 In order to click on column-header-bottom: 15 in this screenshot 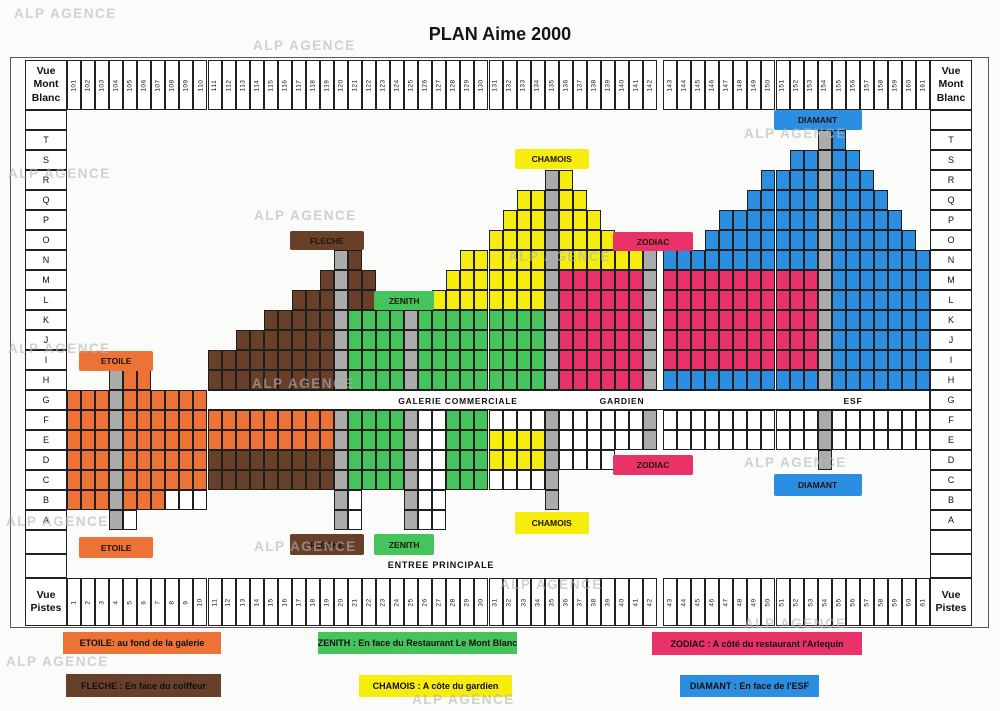, I will do `click(270, 602)`.